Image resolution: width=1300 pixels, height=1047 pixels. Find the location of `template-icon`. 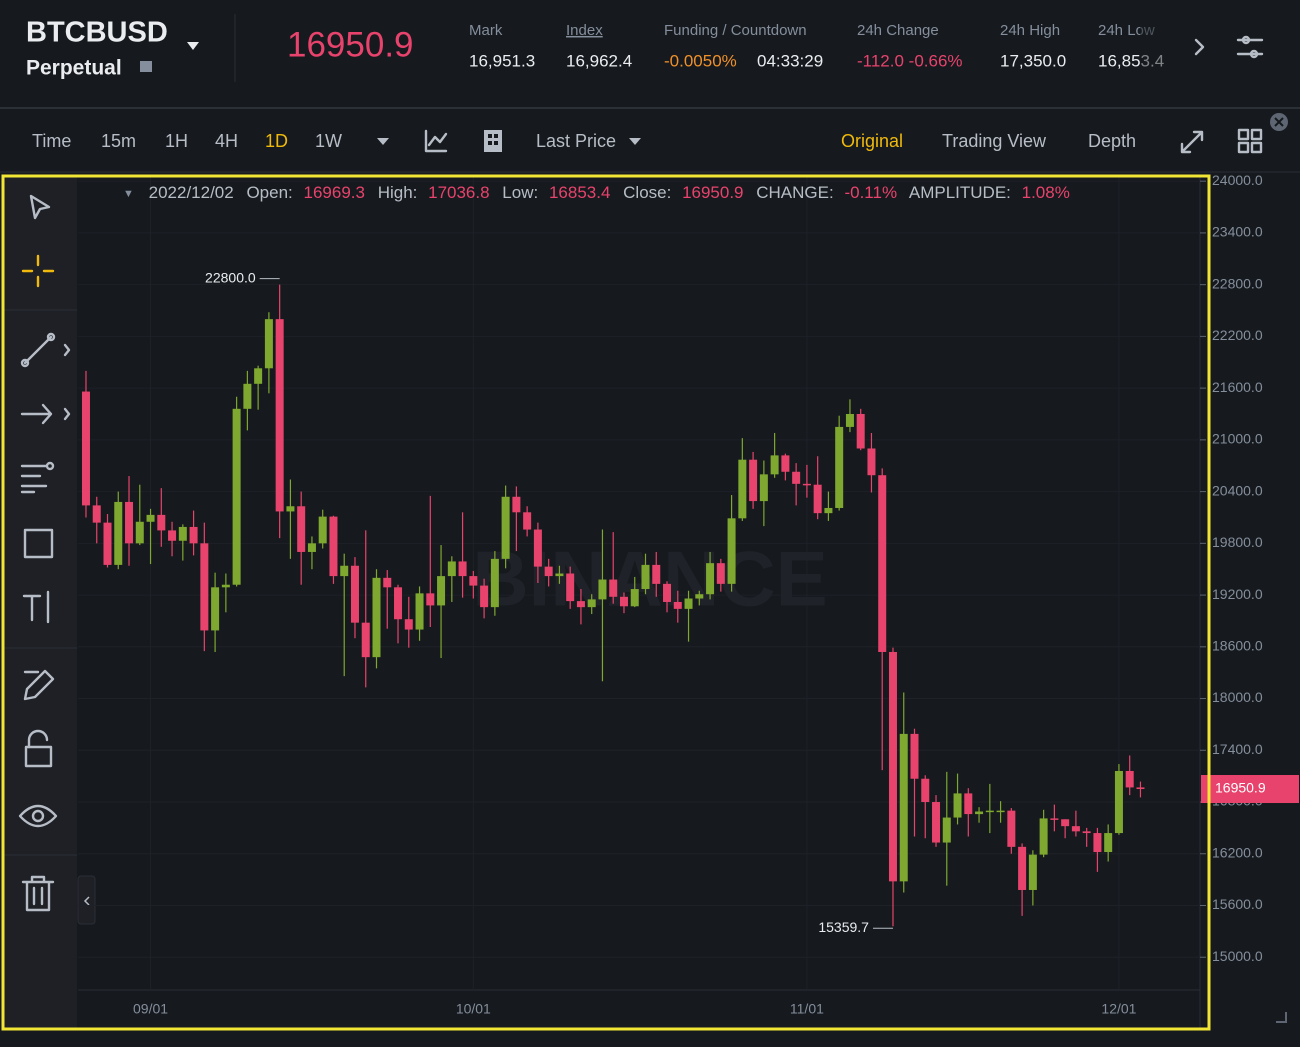

template-icon is located at coordinates (493, 141).